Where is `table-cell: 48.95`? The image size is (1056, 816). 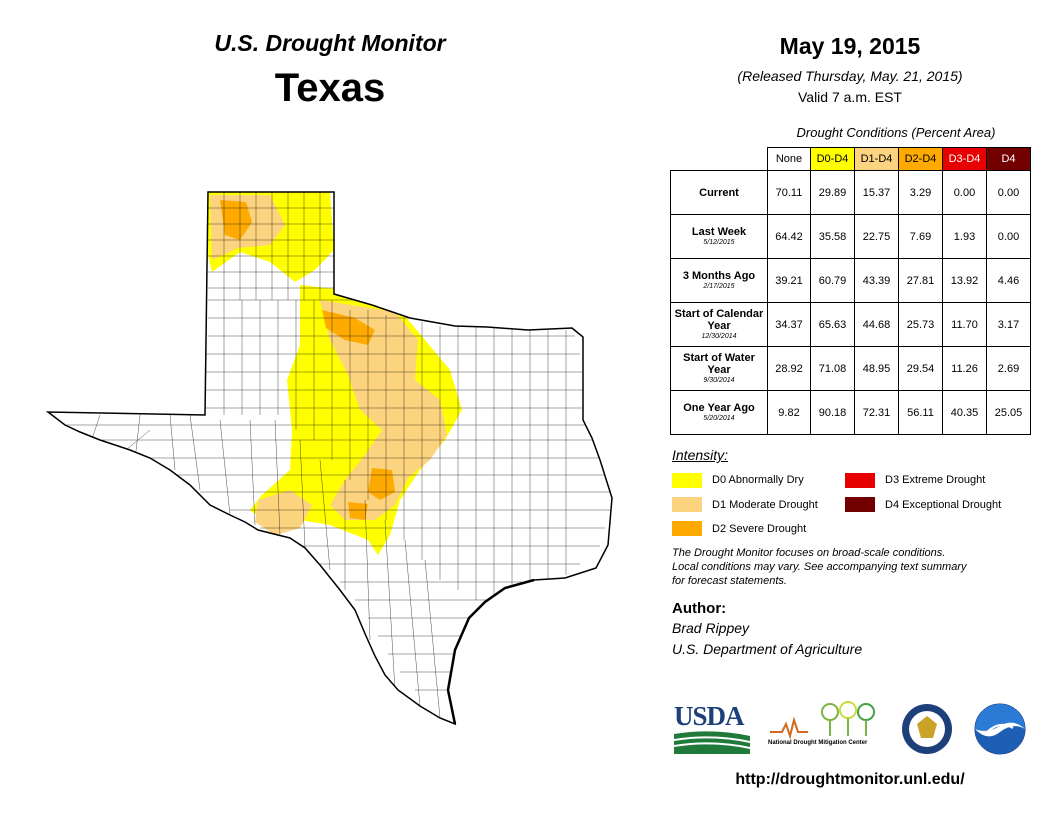
table-cell: 48.95 is located at coordinates (876, 368).